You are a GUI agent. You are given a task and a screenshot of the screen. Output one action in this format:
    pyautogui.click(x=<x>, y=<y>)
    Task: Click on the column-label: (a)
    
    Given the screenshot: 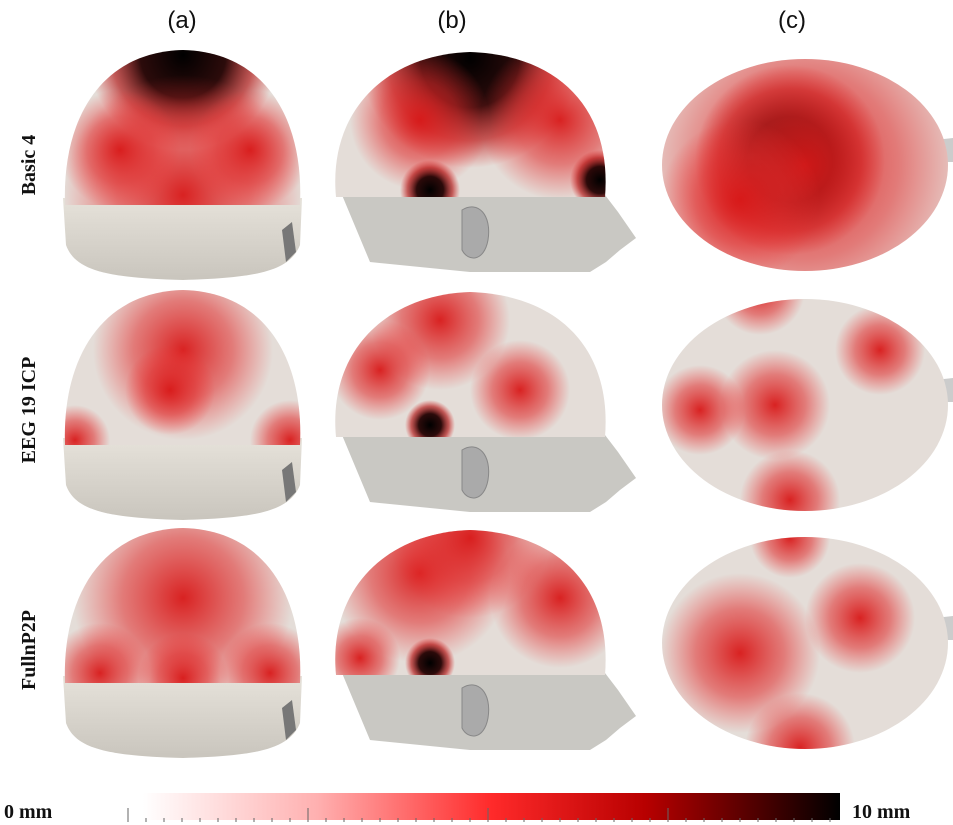 What is the action you would take?
    pyautogui.click(x=181, y=20)
    